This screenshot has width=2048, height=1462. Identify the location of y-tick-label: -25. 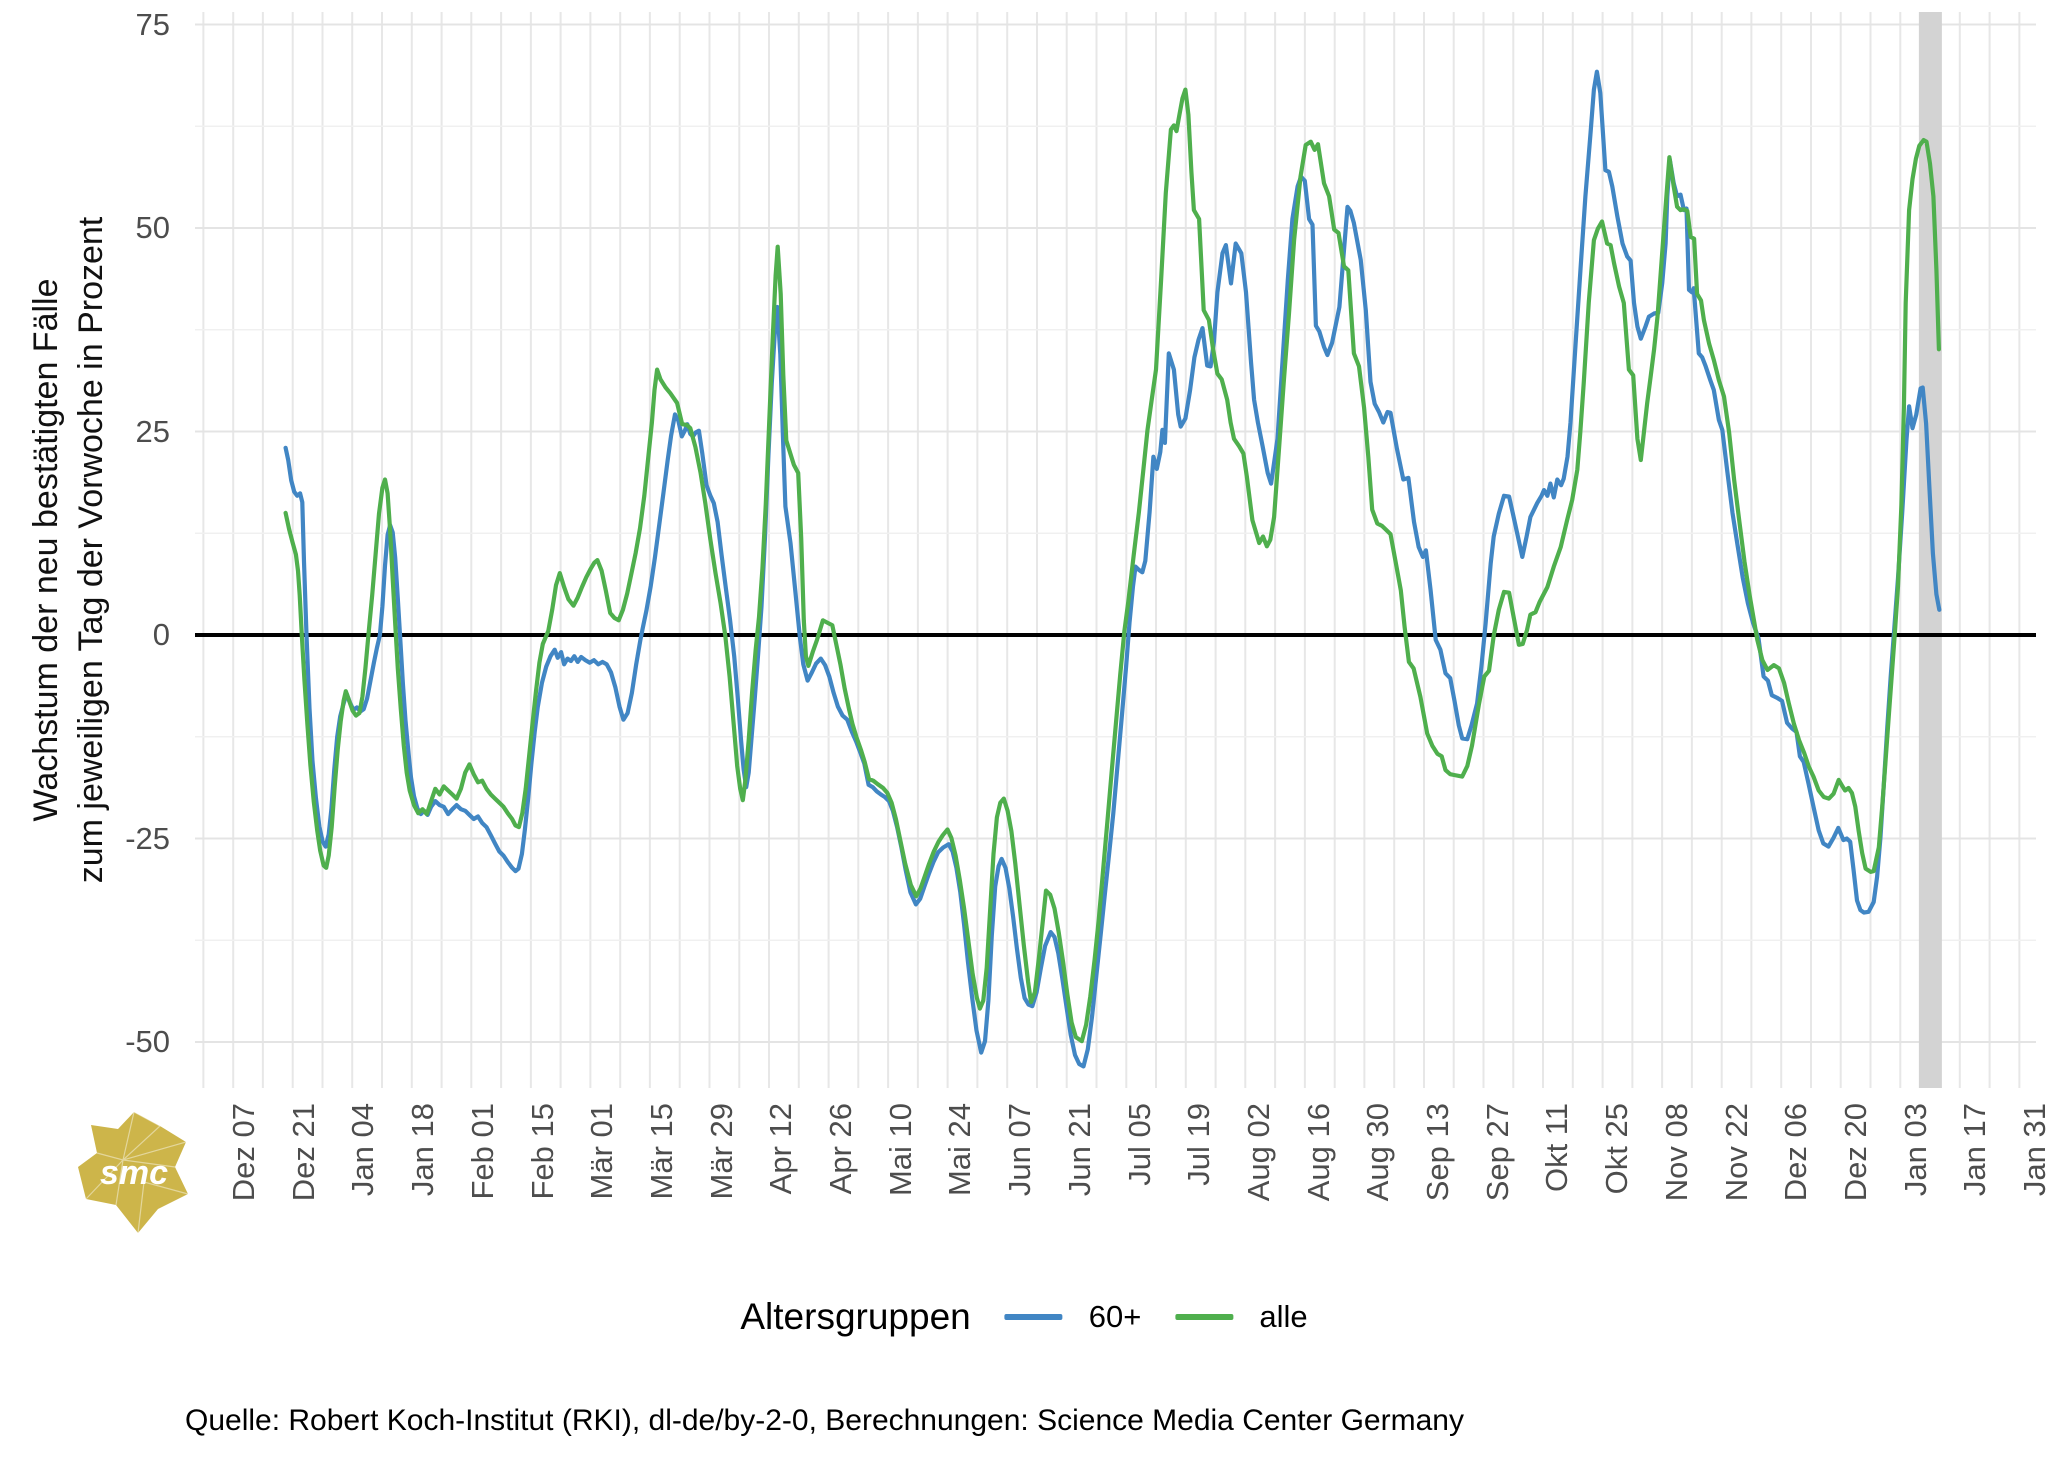
(147, 838).